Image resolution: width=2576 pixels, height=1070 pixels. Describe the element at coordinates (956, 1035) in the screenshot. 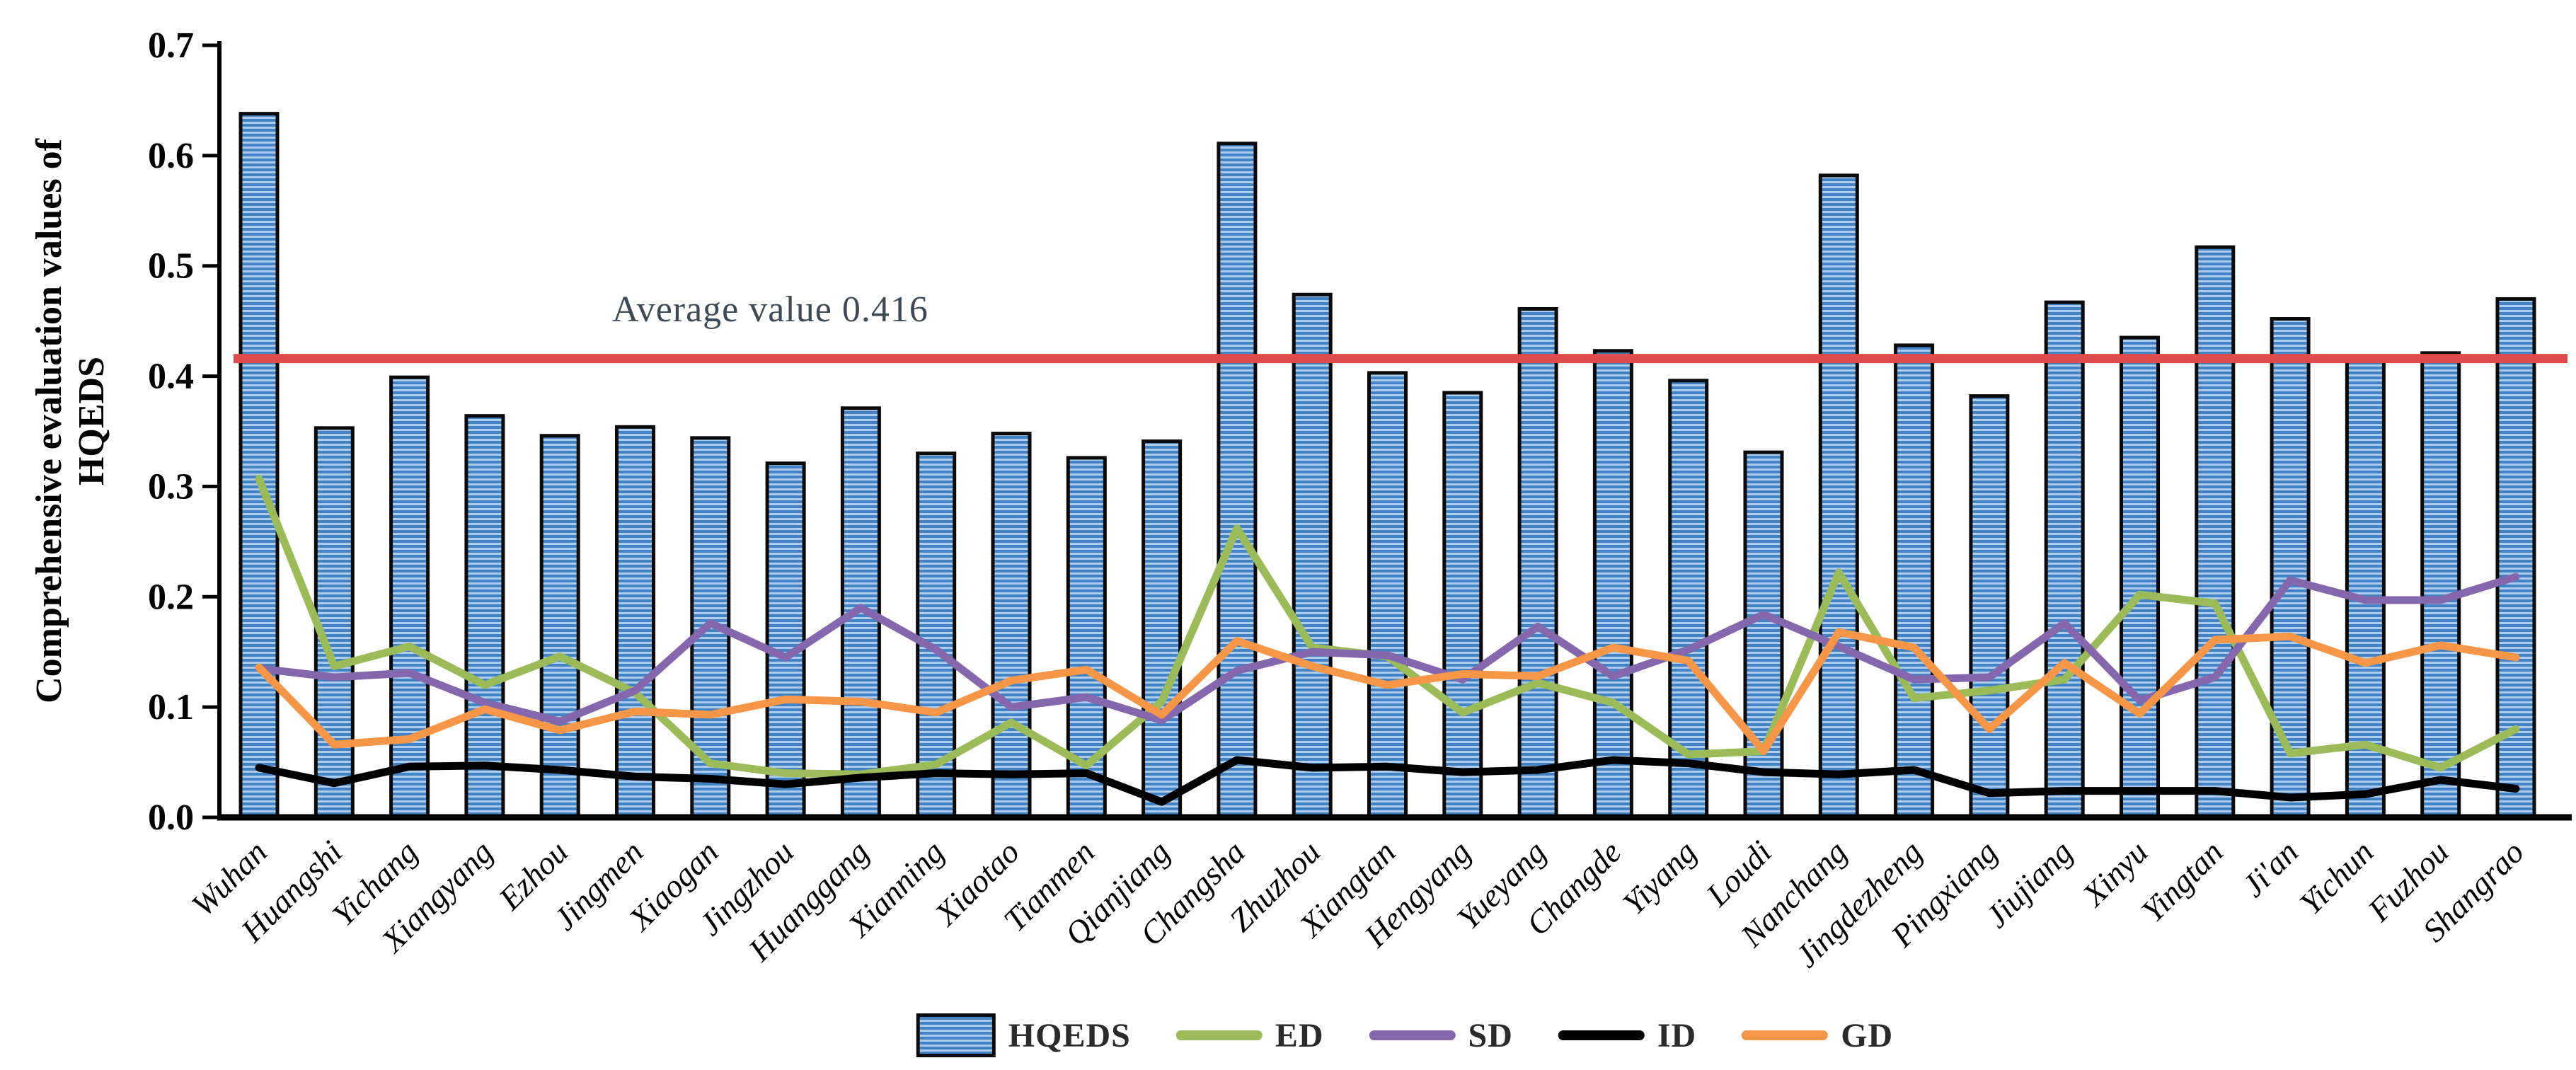

I see `legend-swatch-bar-icon` at that location.